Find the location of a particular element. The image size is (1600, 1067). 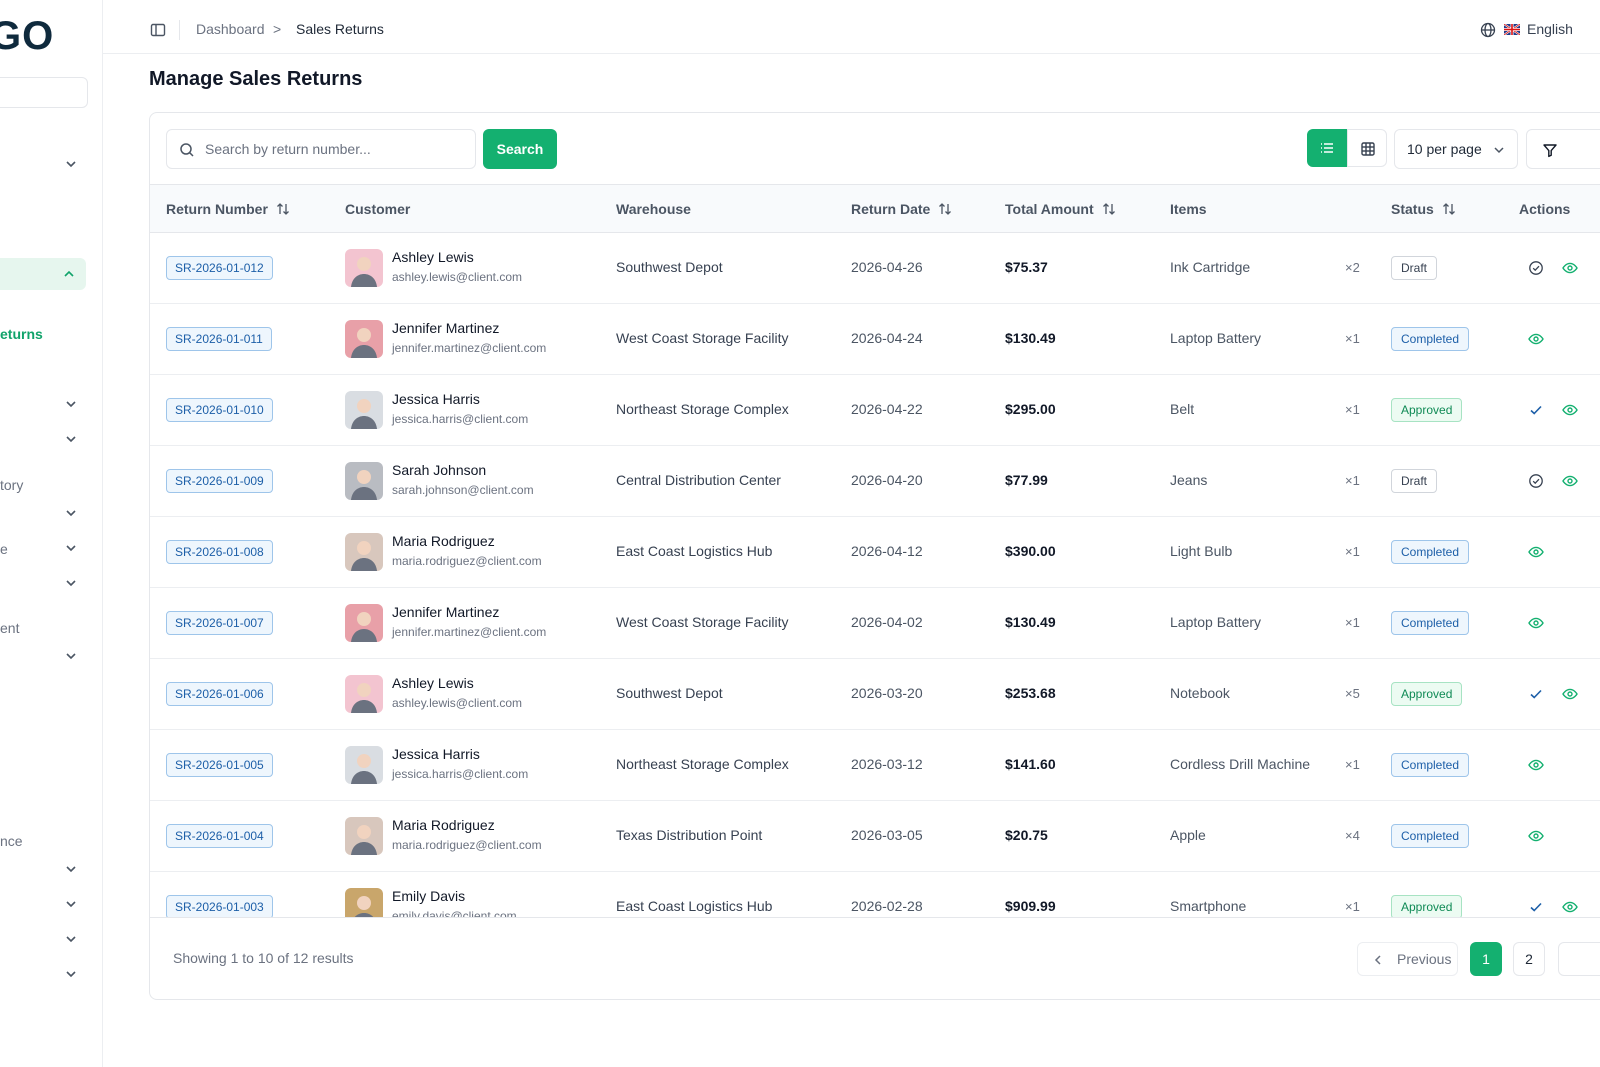

app-logo: GO is located at coordinates (27, 36).